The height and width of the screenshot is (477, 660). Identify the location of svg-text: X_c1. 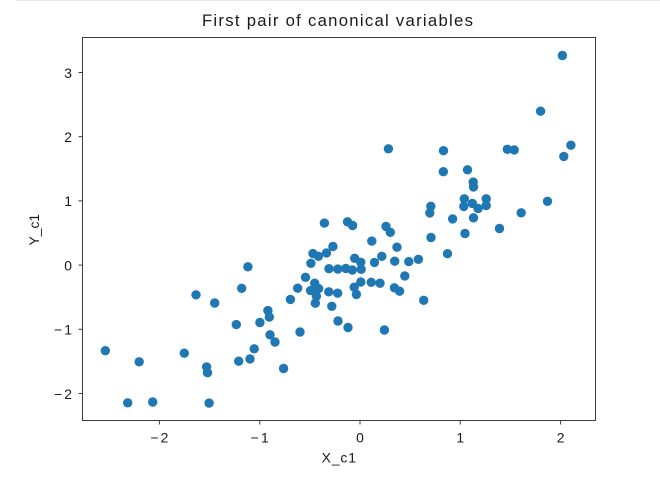
(339, 457).